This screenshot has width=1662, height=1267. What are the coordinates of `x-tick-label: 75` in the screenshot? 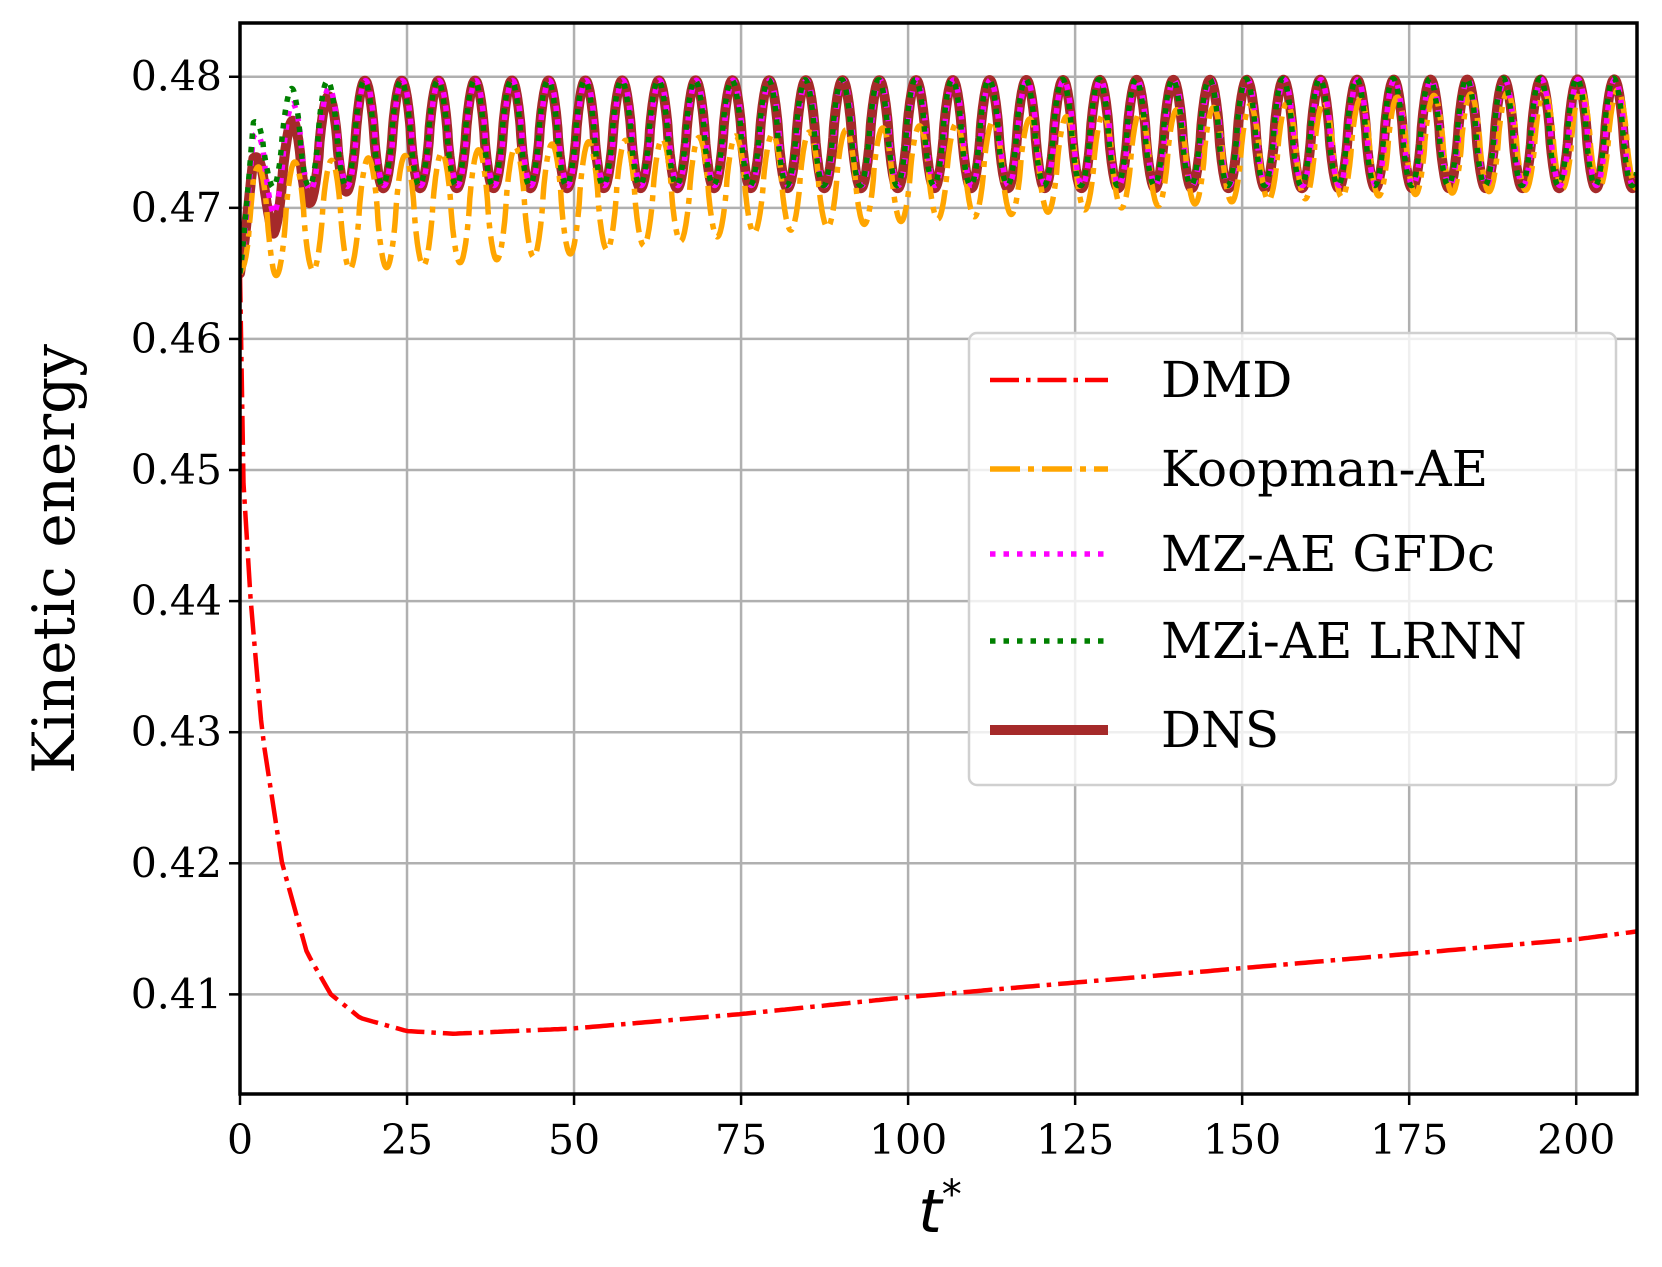 It's located at (741, 1140).